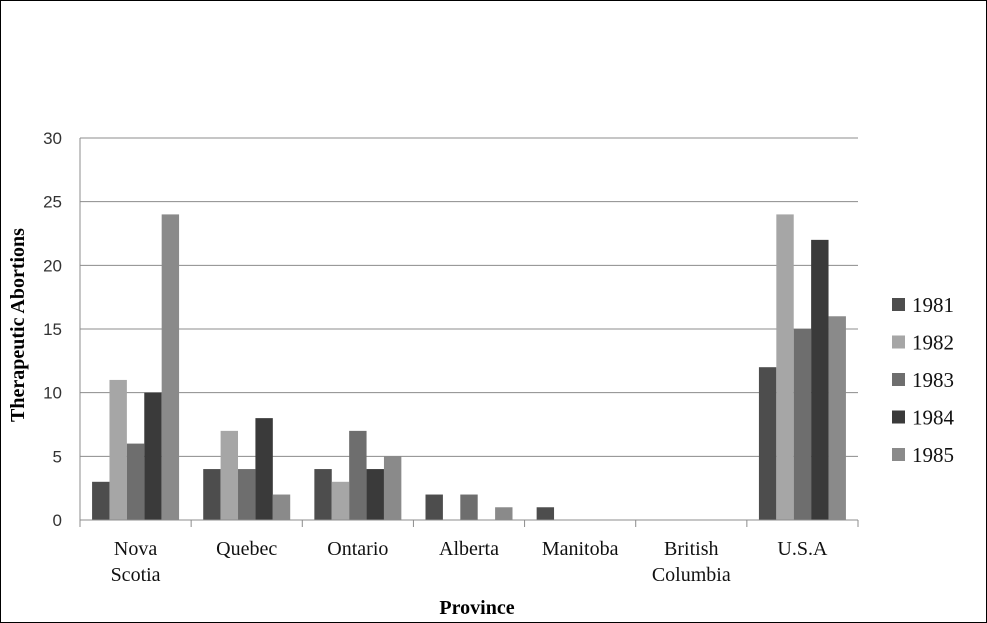 This screenshot has width=987, height=623. I want to click on legend-swatch-1981, so click(898, 304).